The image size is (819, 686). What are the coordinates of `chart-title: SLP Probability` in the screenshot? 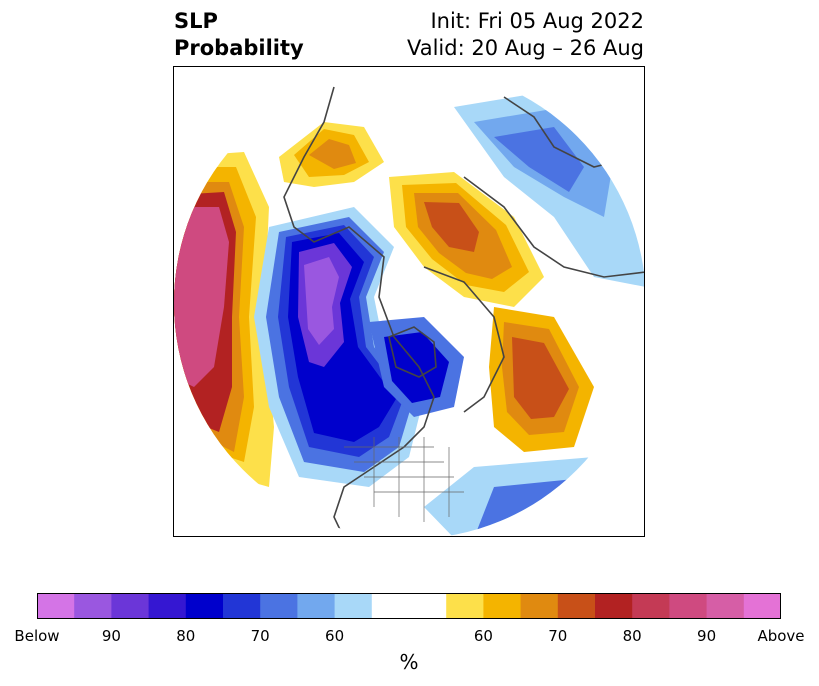 It's located at (239, 35).